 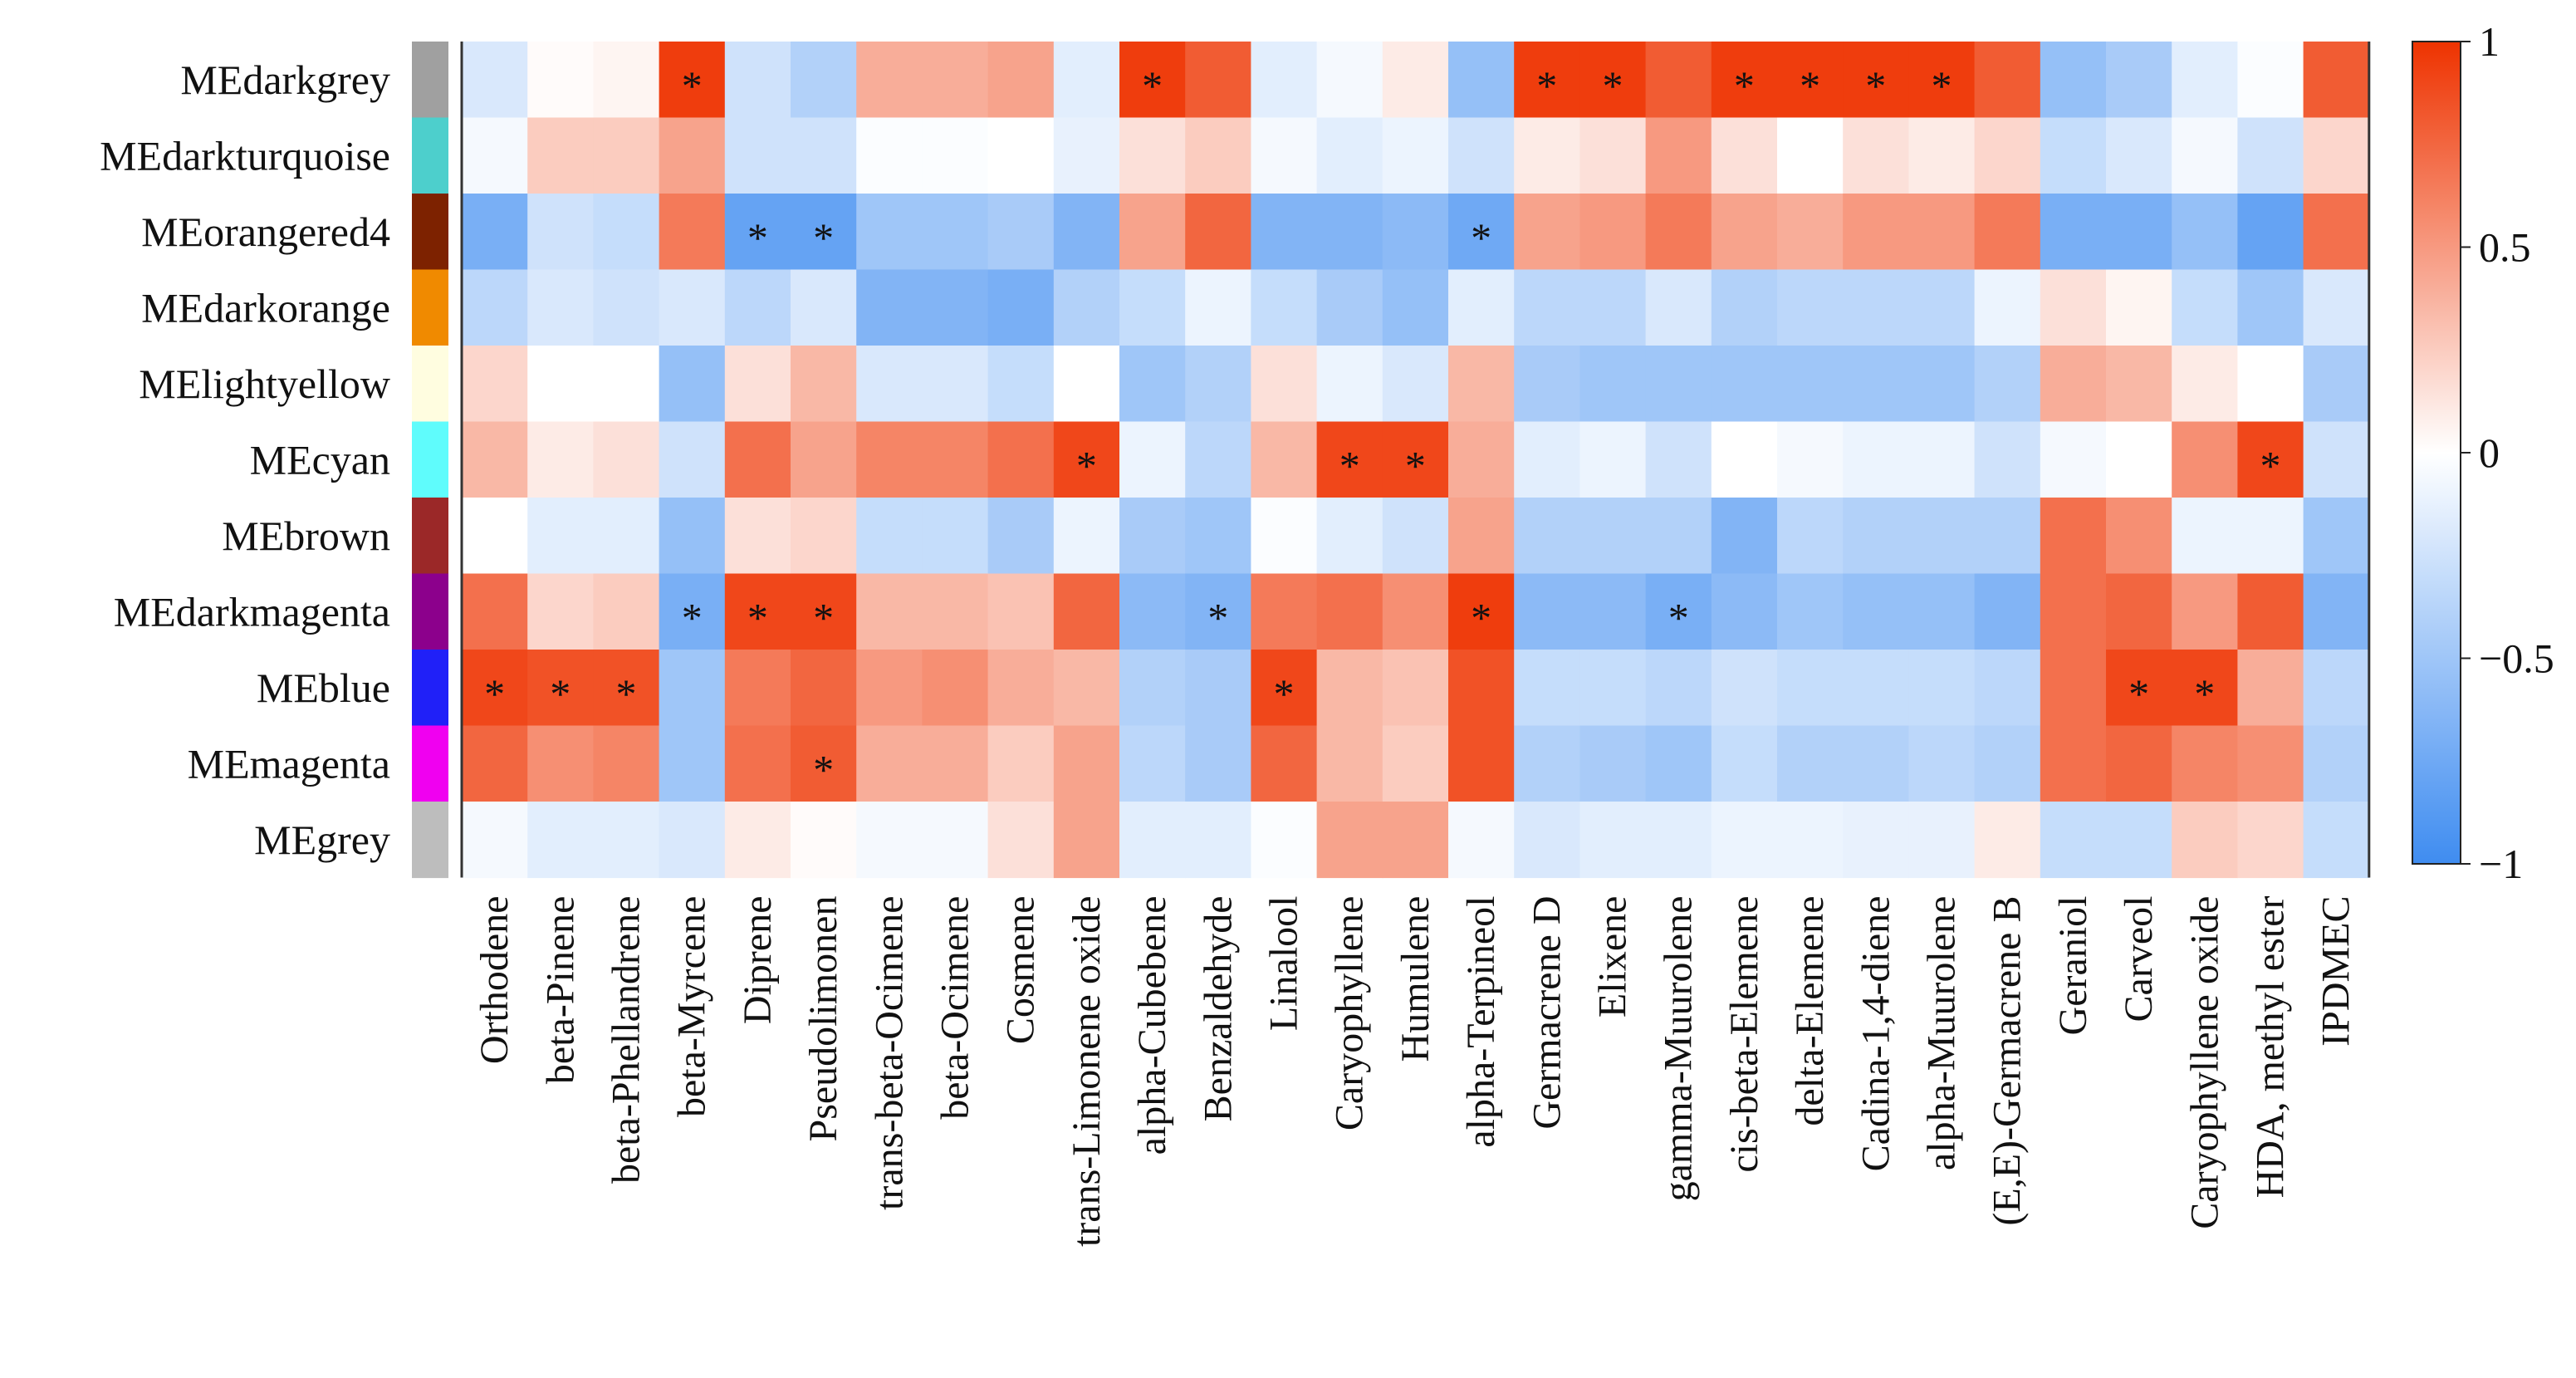 I want to click on colorbar-gradient, so click(x=2436, y=453).